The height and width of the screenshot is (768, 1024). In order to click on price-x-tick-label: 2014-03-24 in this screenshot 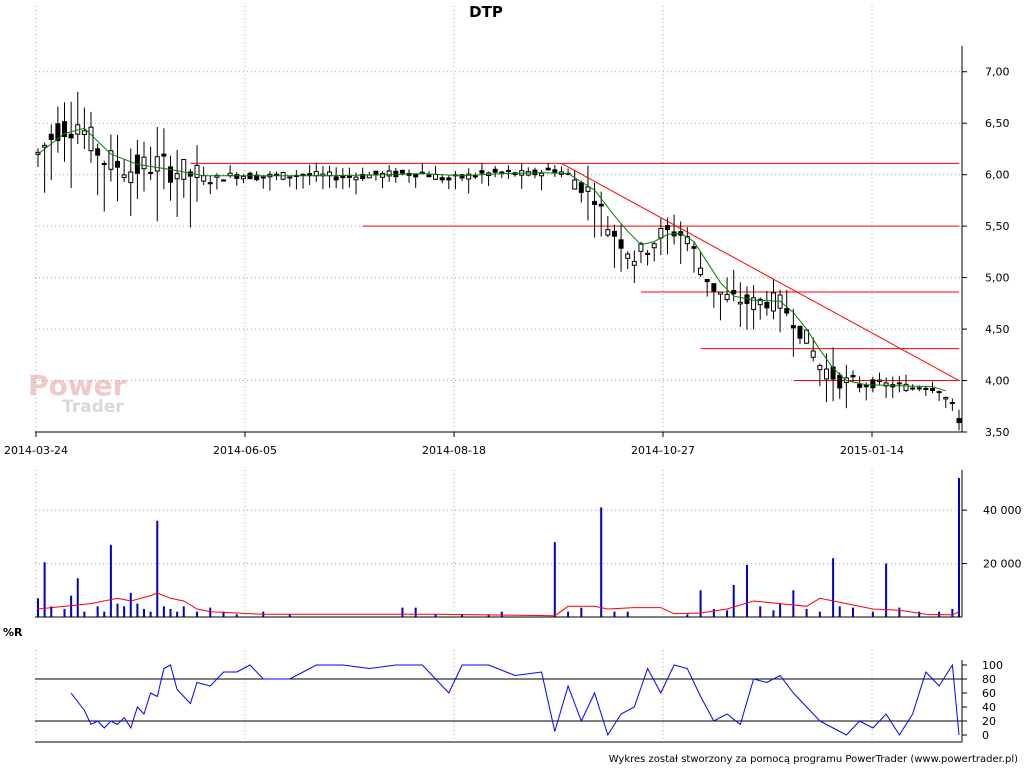, I will do `click(36, 450)`.